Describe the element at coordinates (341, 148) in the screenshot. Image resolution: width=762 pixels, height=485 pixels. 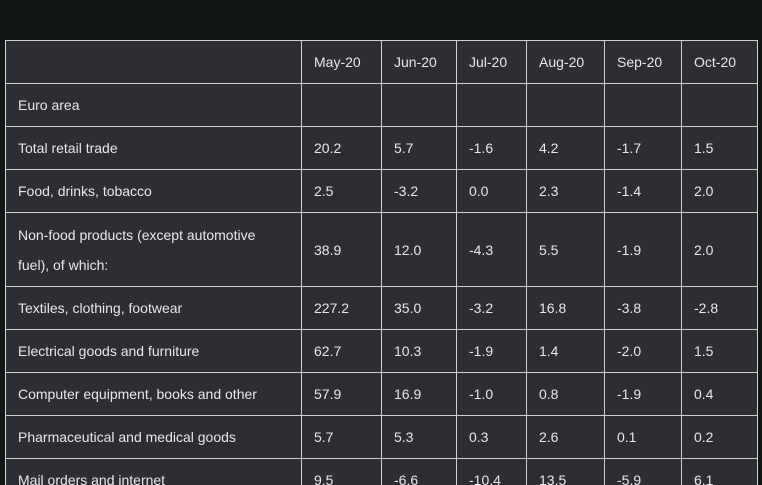
I see `table-cell: 20.2` at that location.